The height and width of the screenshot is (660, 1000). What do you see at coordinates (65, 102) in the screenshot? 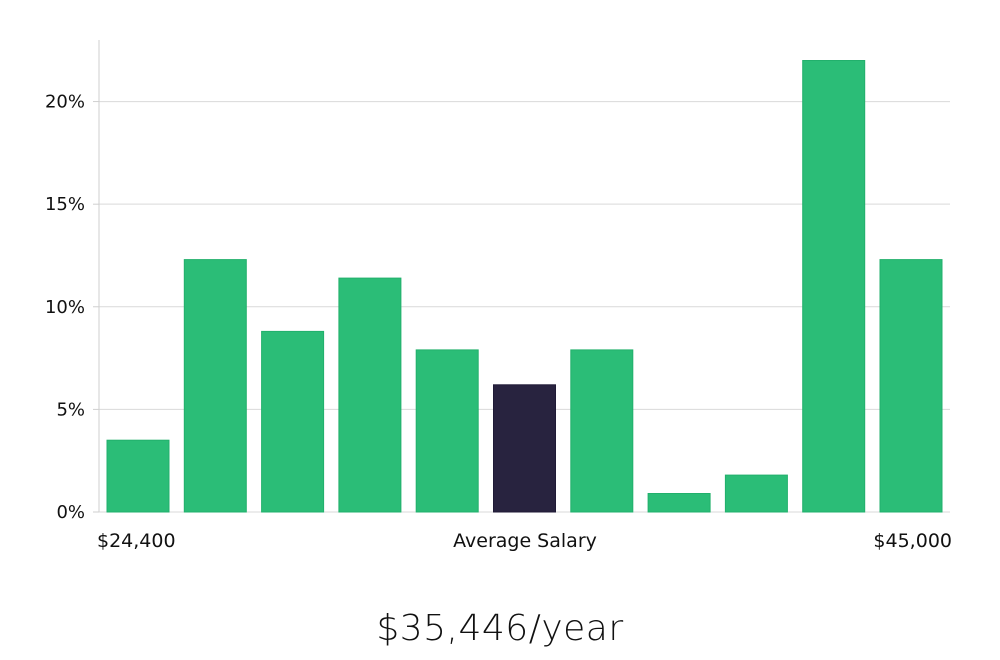
I see `y-tick-label: 20%` at bounding box center [65, 102].